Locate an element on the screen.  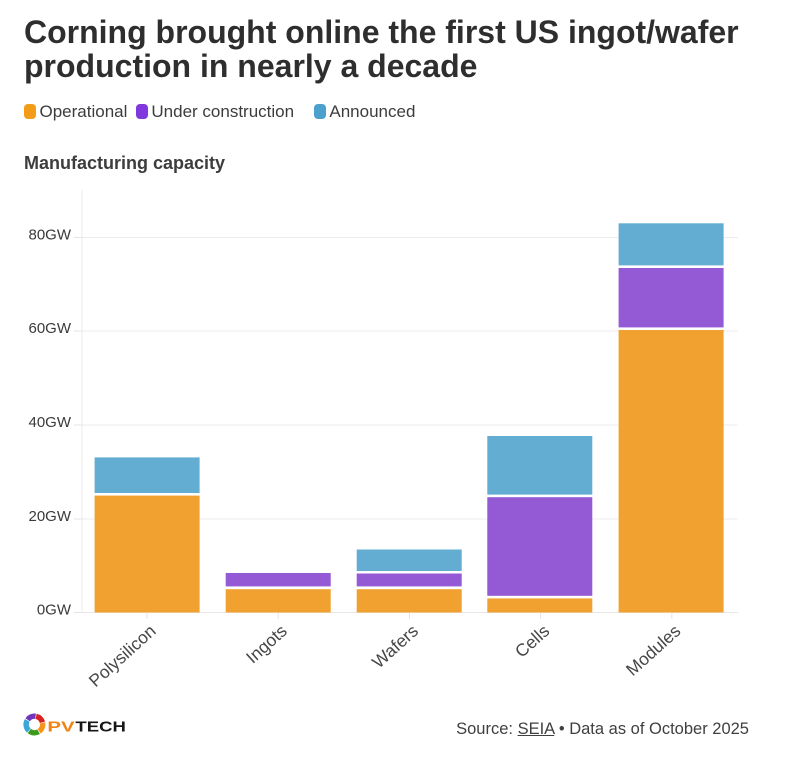
svg-text: 60GW is located at coordinates (49, 328).